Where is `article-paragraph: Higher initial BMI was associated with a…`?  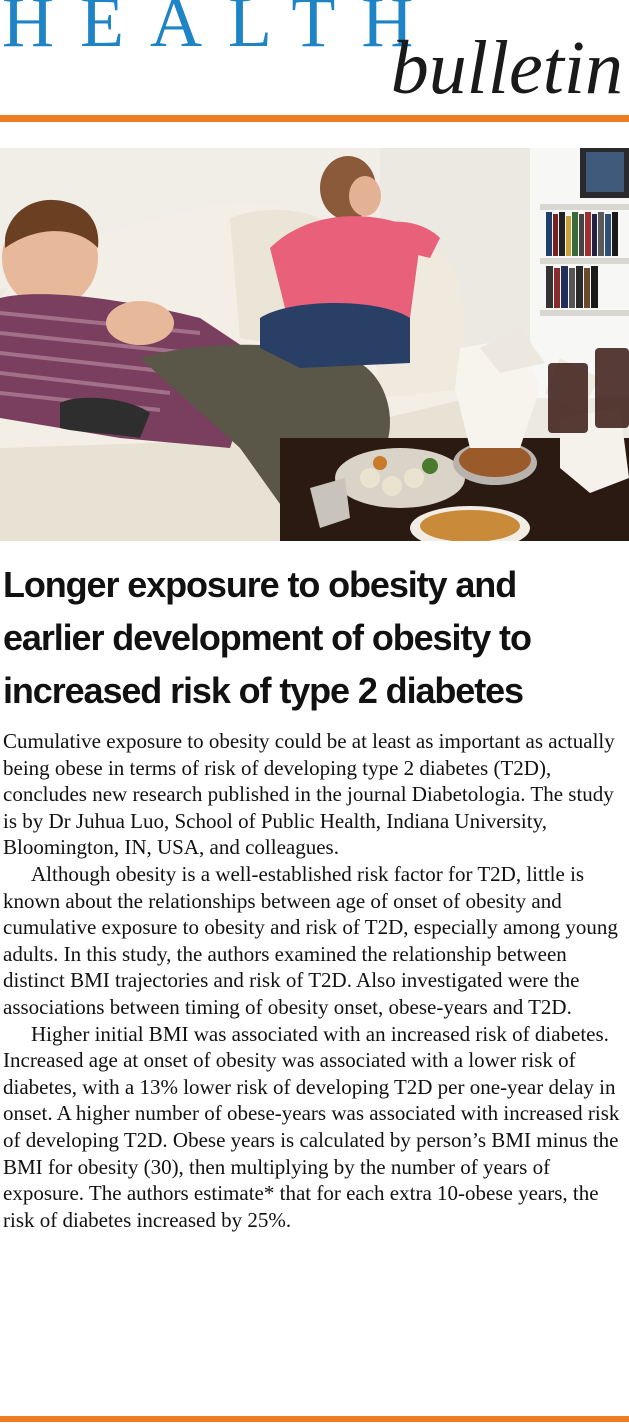 article-paragraph: Higher initial BMI was associated with a… is located at coordinates (311, 1126).